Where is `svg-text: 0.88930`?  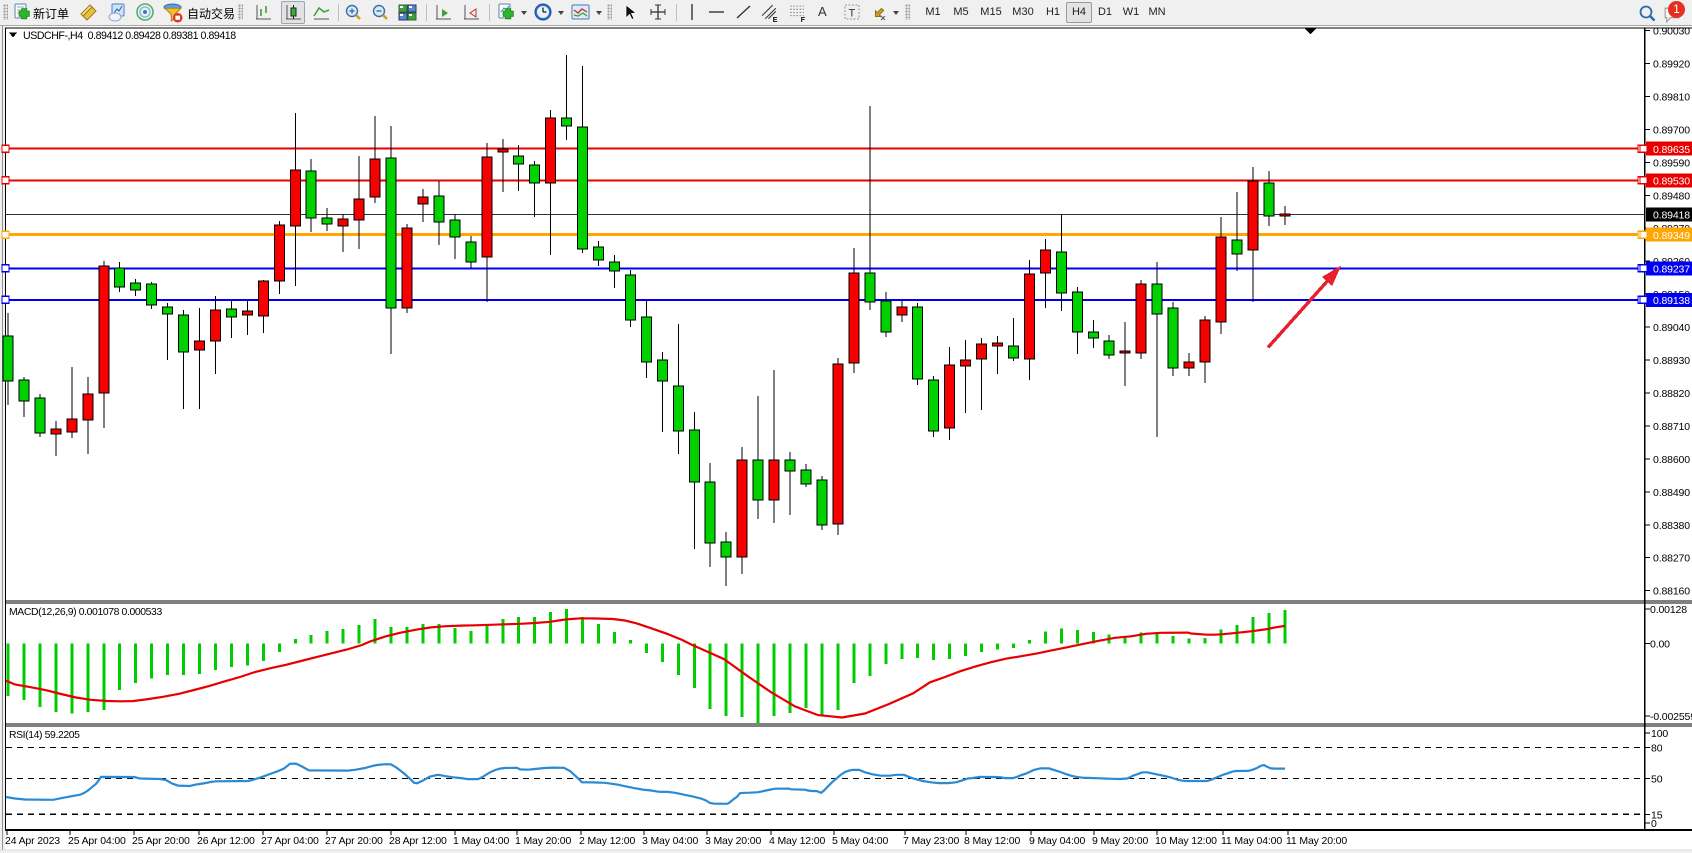
svg-text: 0.88930 is located at coordinates (1671, 361).